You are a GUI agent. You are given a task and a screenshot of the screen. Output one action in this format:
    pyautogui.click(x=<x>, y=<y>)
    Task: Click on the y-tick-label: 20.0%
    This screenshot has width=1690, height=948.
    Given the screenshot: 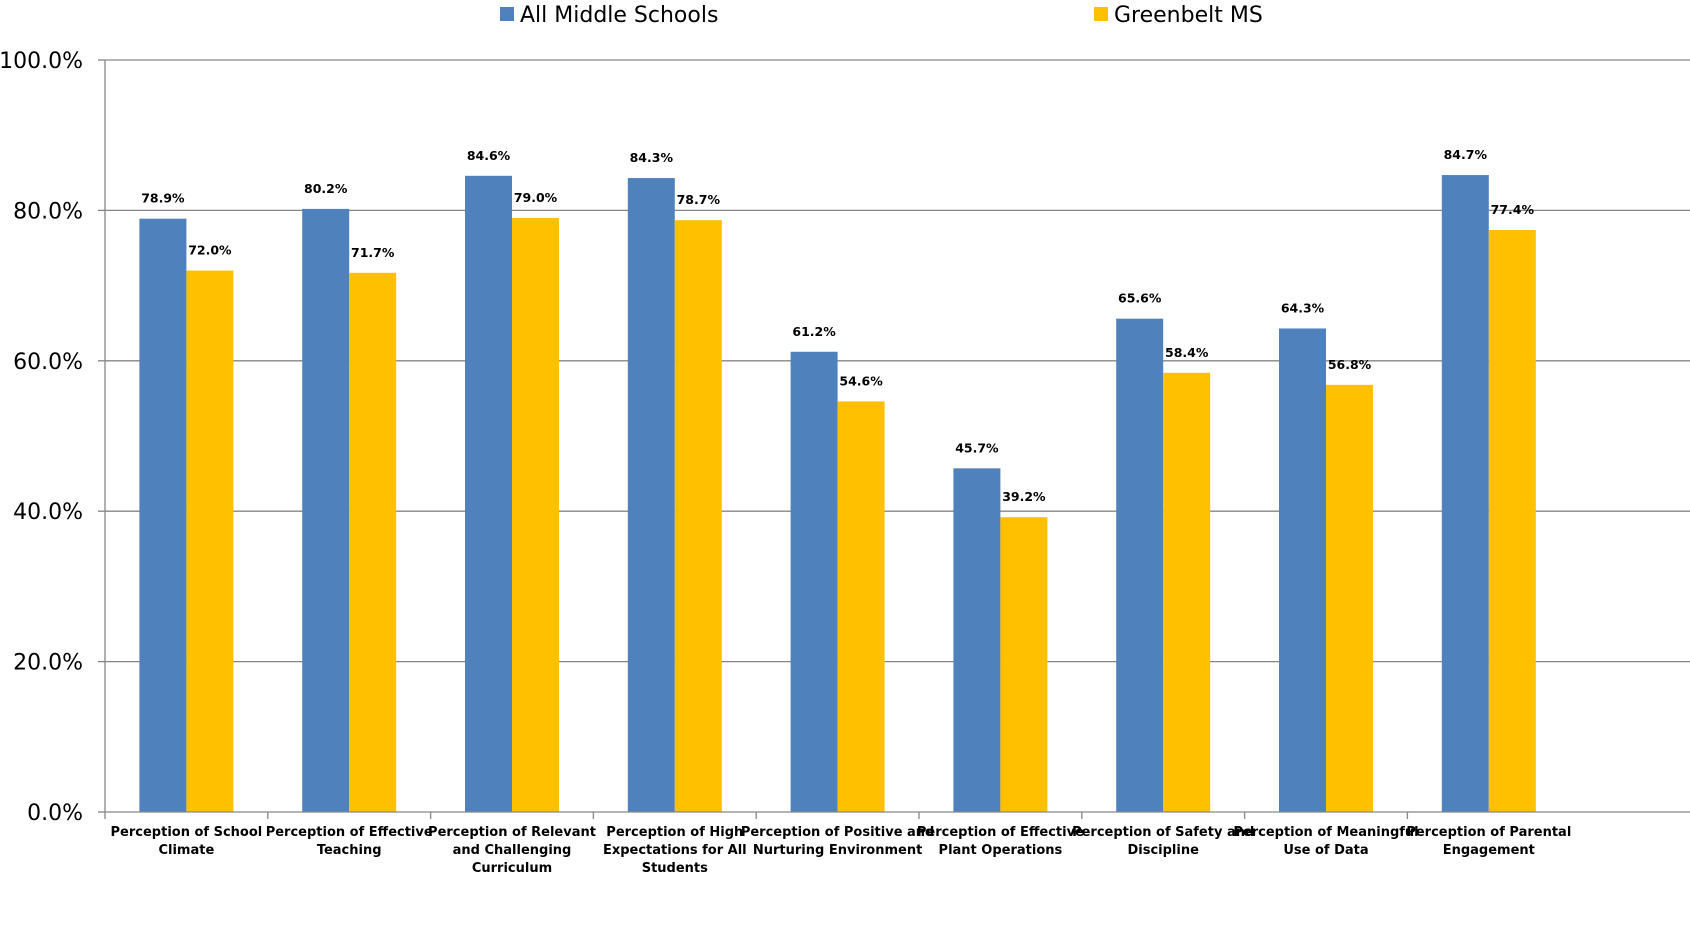 What is the action you would take?
    pyautogui.click(x=48, y=663)
    